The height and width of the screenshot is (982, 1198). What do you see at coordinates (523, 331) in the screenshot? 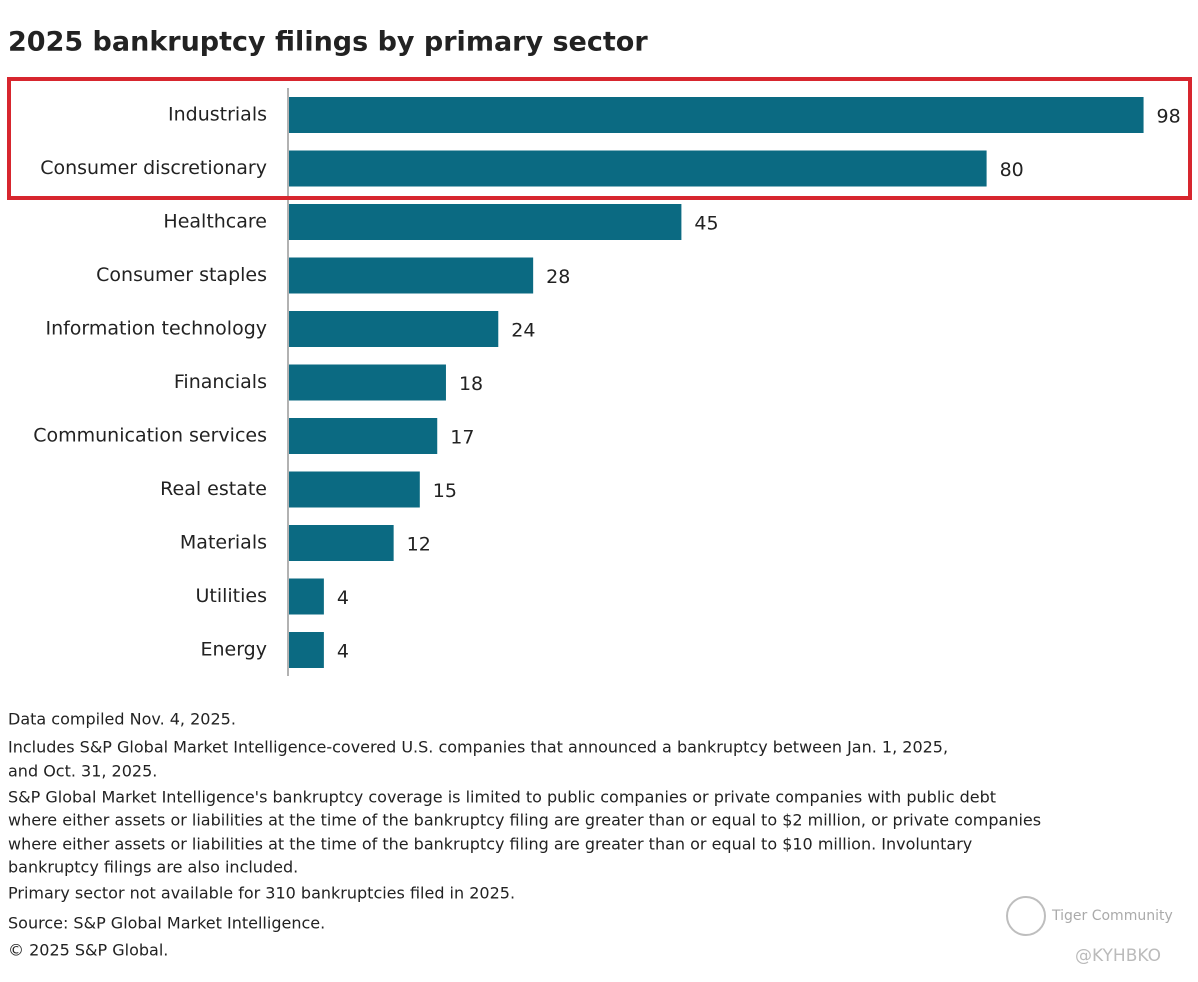
I see `value-label: 24` at bounding box center [523, 331].